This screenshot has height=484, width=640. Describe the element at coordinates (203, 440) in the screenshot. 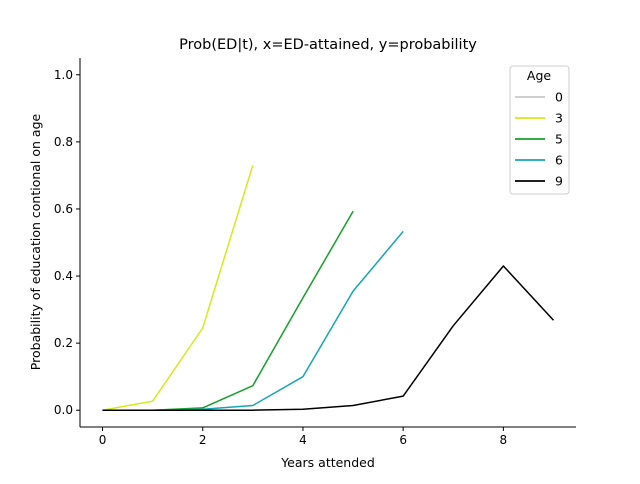

I see `x-tick-label: 2` at that location.